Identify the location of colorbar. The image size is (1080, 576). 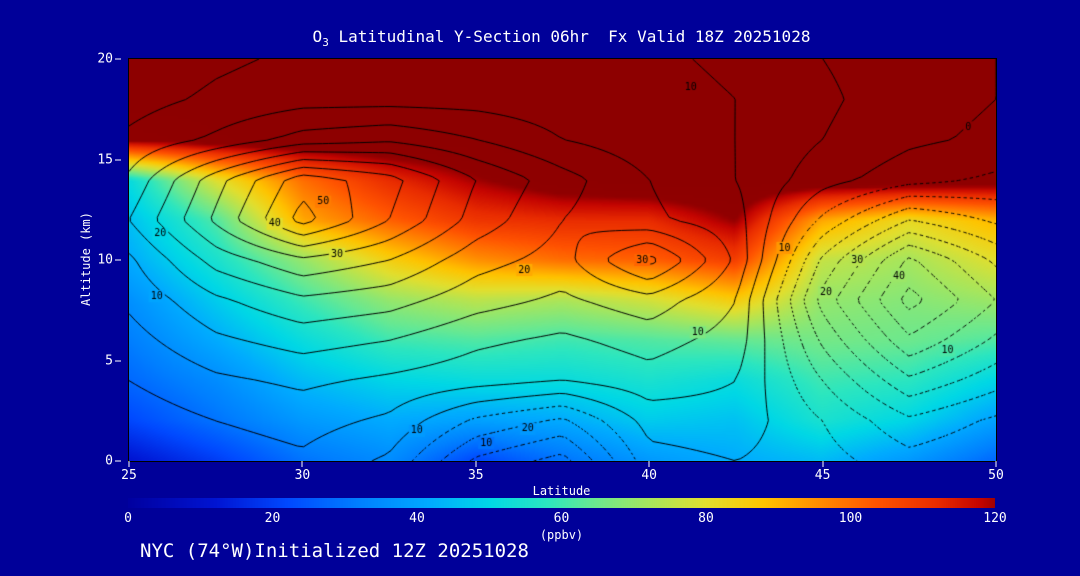
(561, 503).